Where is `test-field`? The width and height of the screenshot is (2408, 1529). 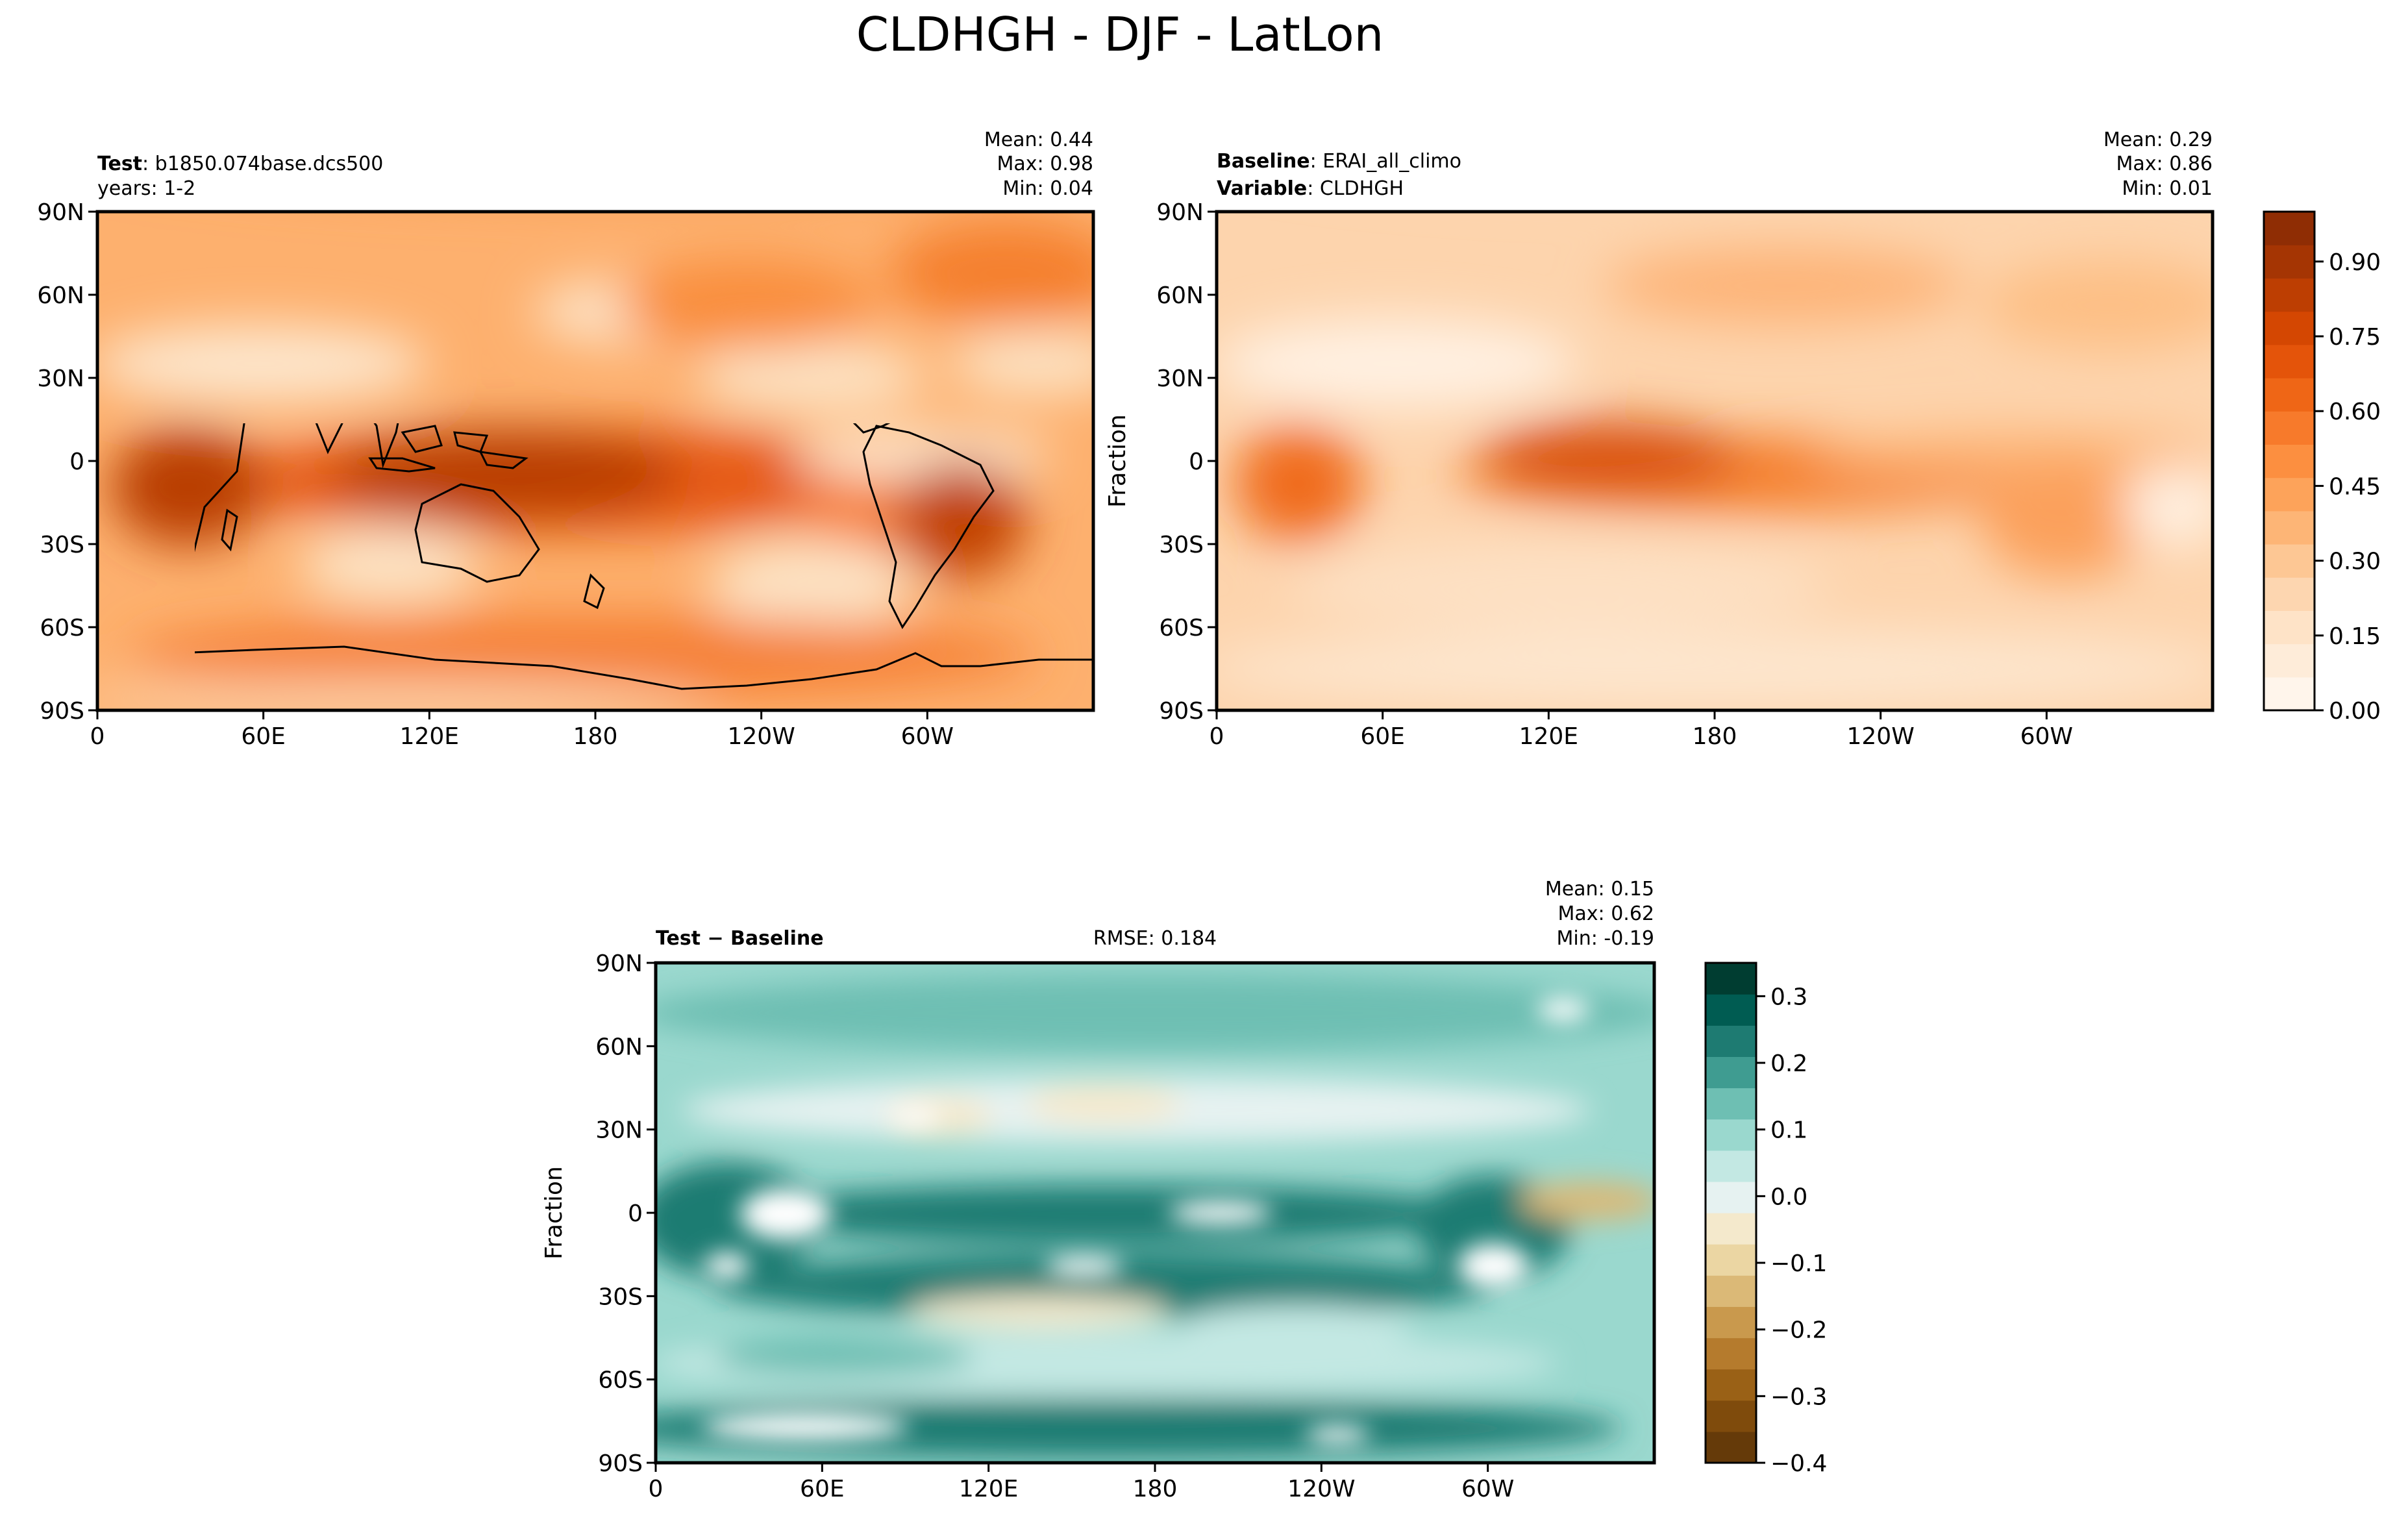 test-field is located at coordinates (595, 461).